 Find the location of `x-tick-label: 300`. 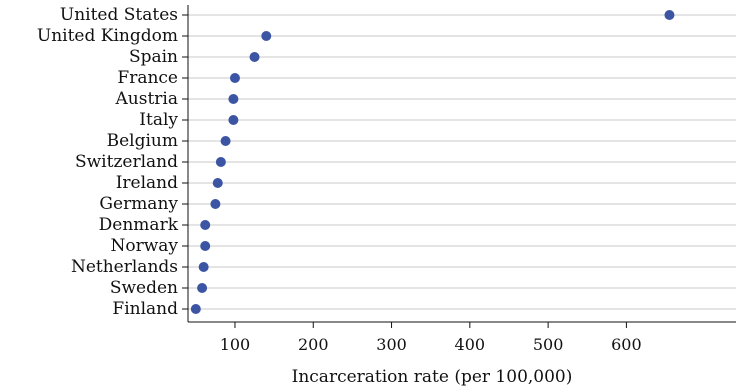

x-tick-label: 300 is located at coordinates (391, 344).